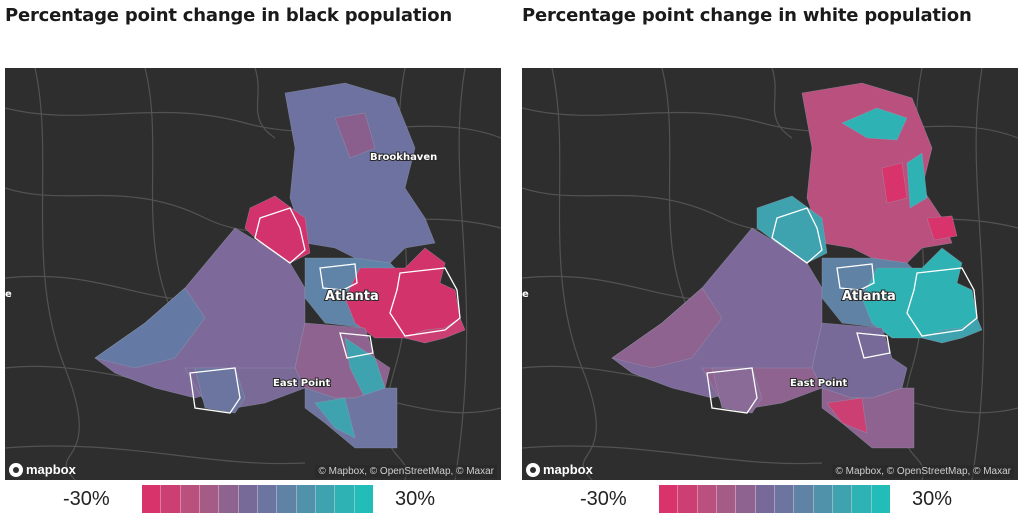 The image size is (1024, 525). What do you see at coordinates (874, 124) in the screenshot?
I see `region-north-teal-top` at bounding box center [874, 124].